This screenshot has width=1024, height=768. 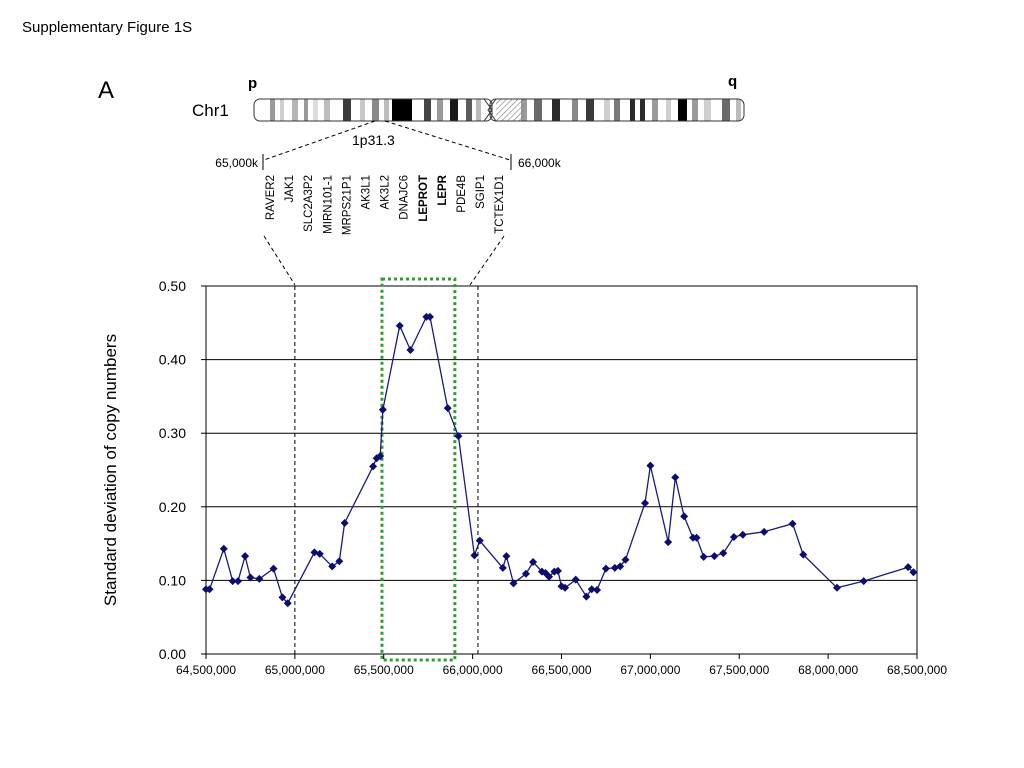 I want to click on x-tick-label: 66,000,000, so click(x=473, y=670).